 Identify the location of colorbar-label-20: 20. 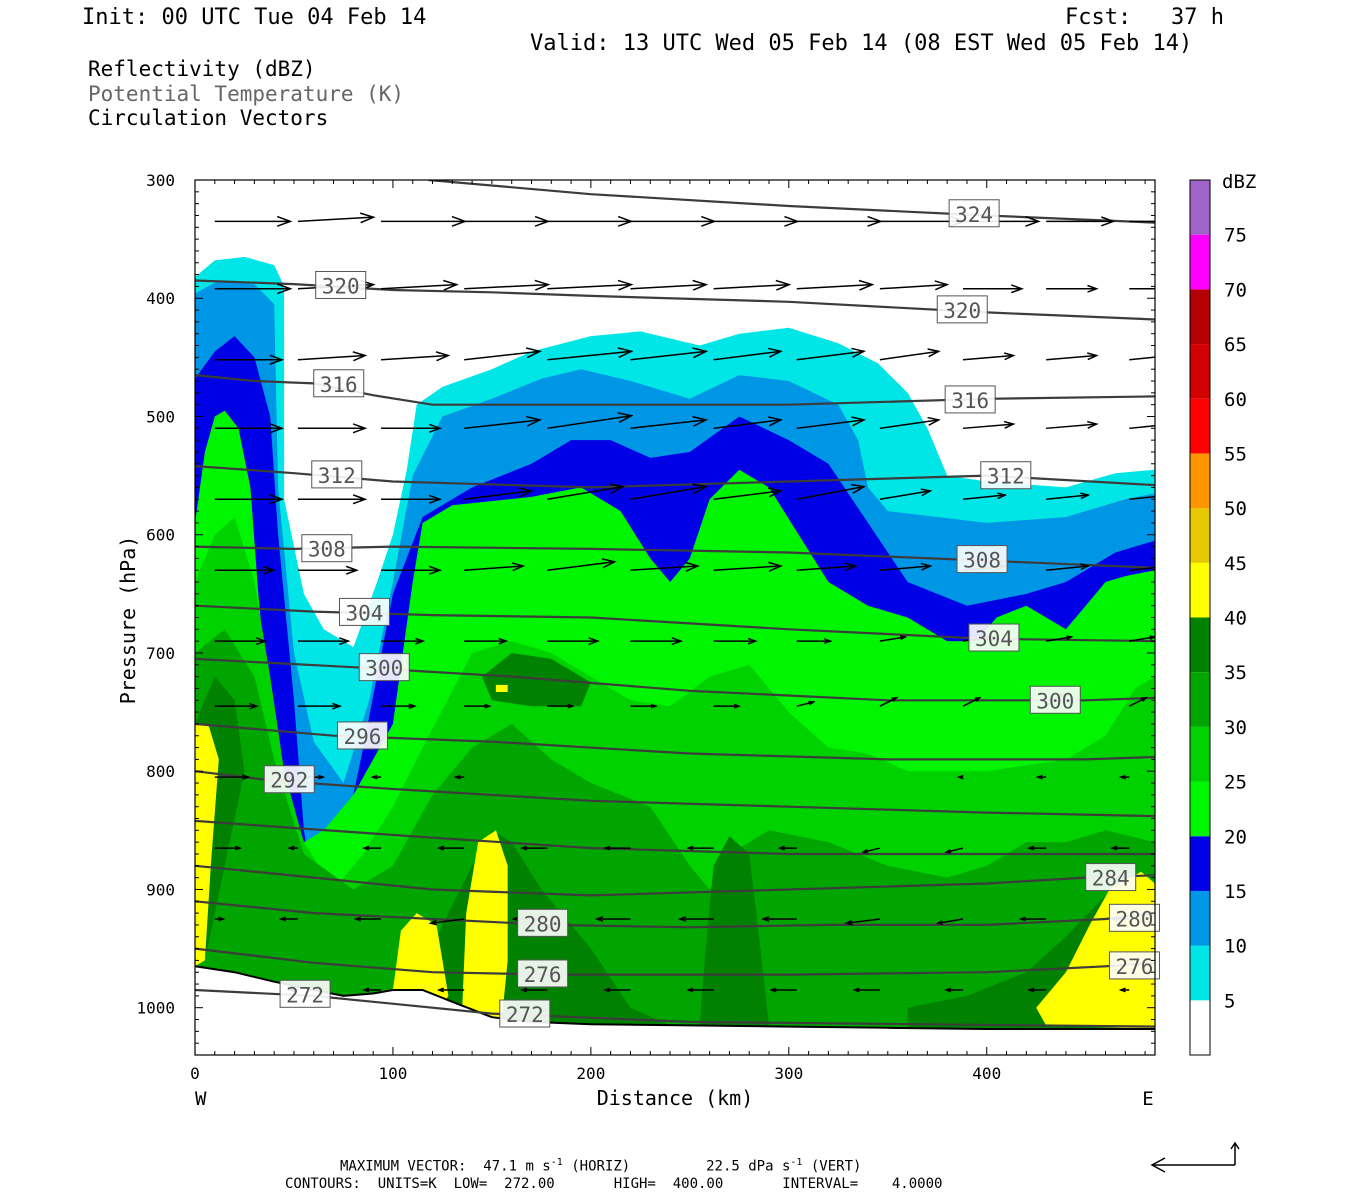
(1235, 837).